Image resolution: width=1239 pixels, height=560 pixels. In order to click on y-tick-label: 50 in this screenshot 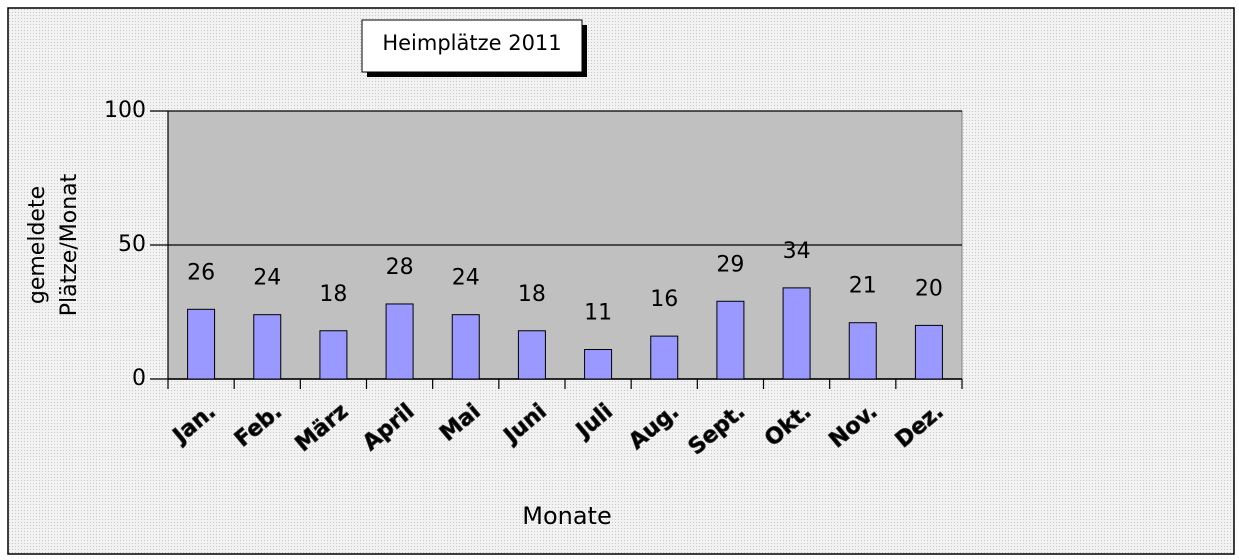, I will do `click(132, 244)`.